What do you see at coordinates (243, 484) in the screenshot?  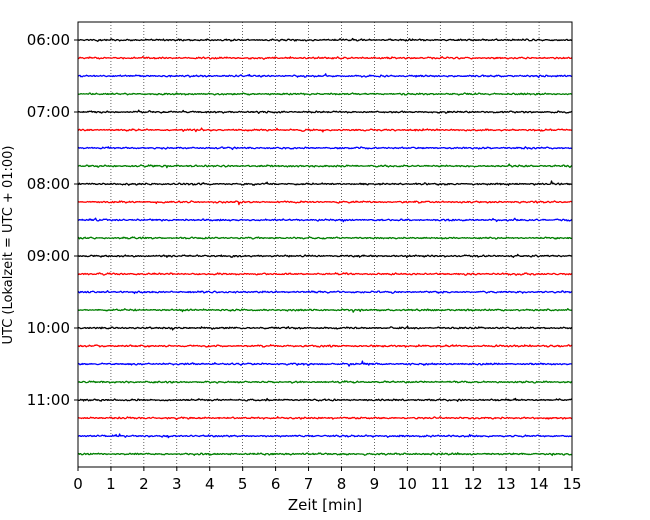 I see `x-tick-label: 5` at bounding box center [243, 484].